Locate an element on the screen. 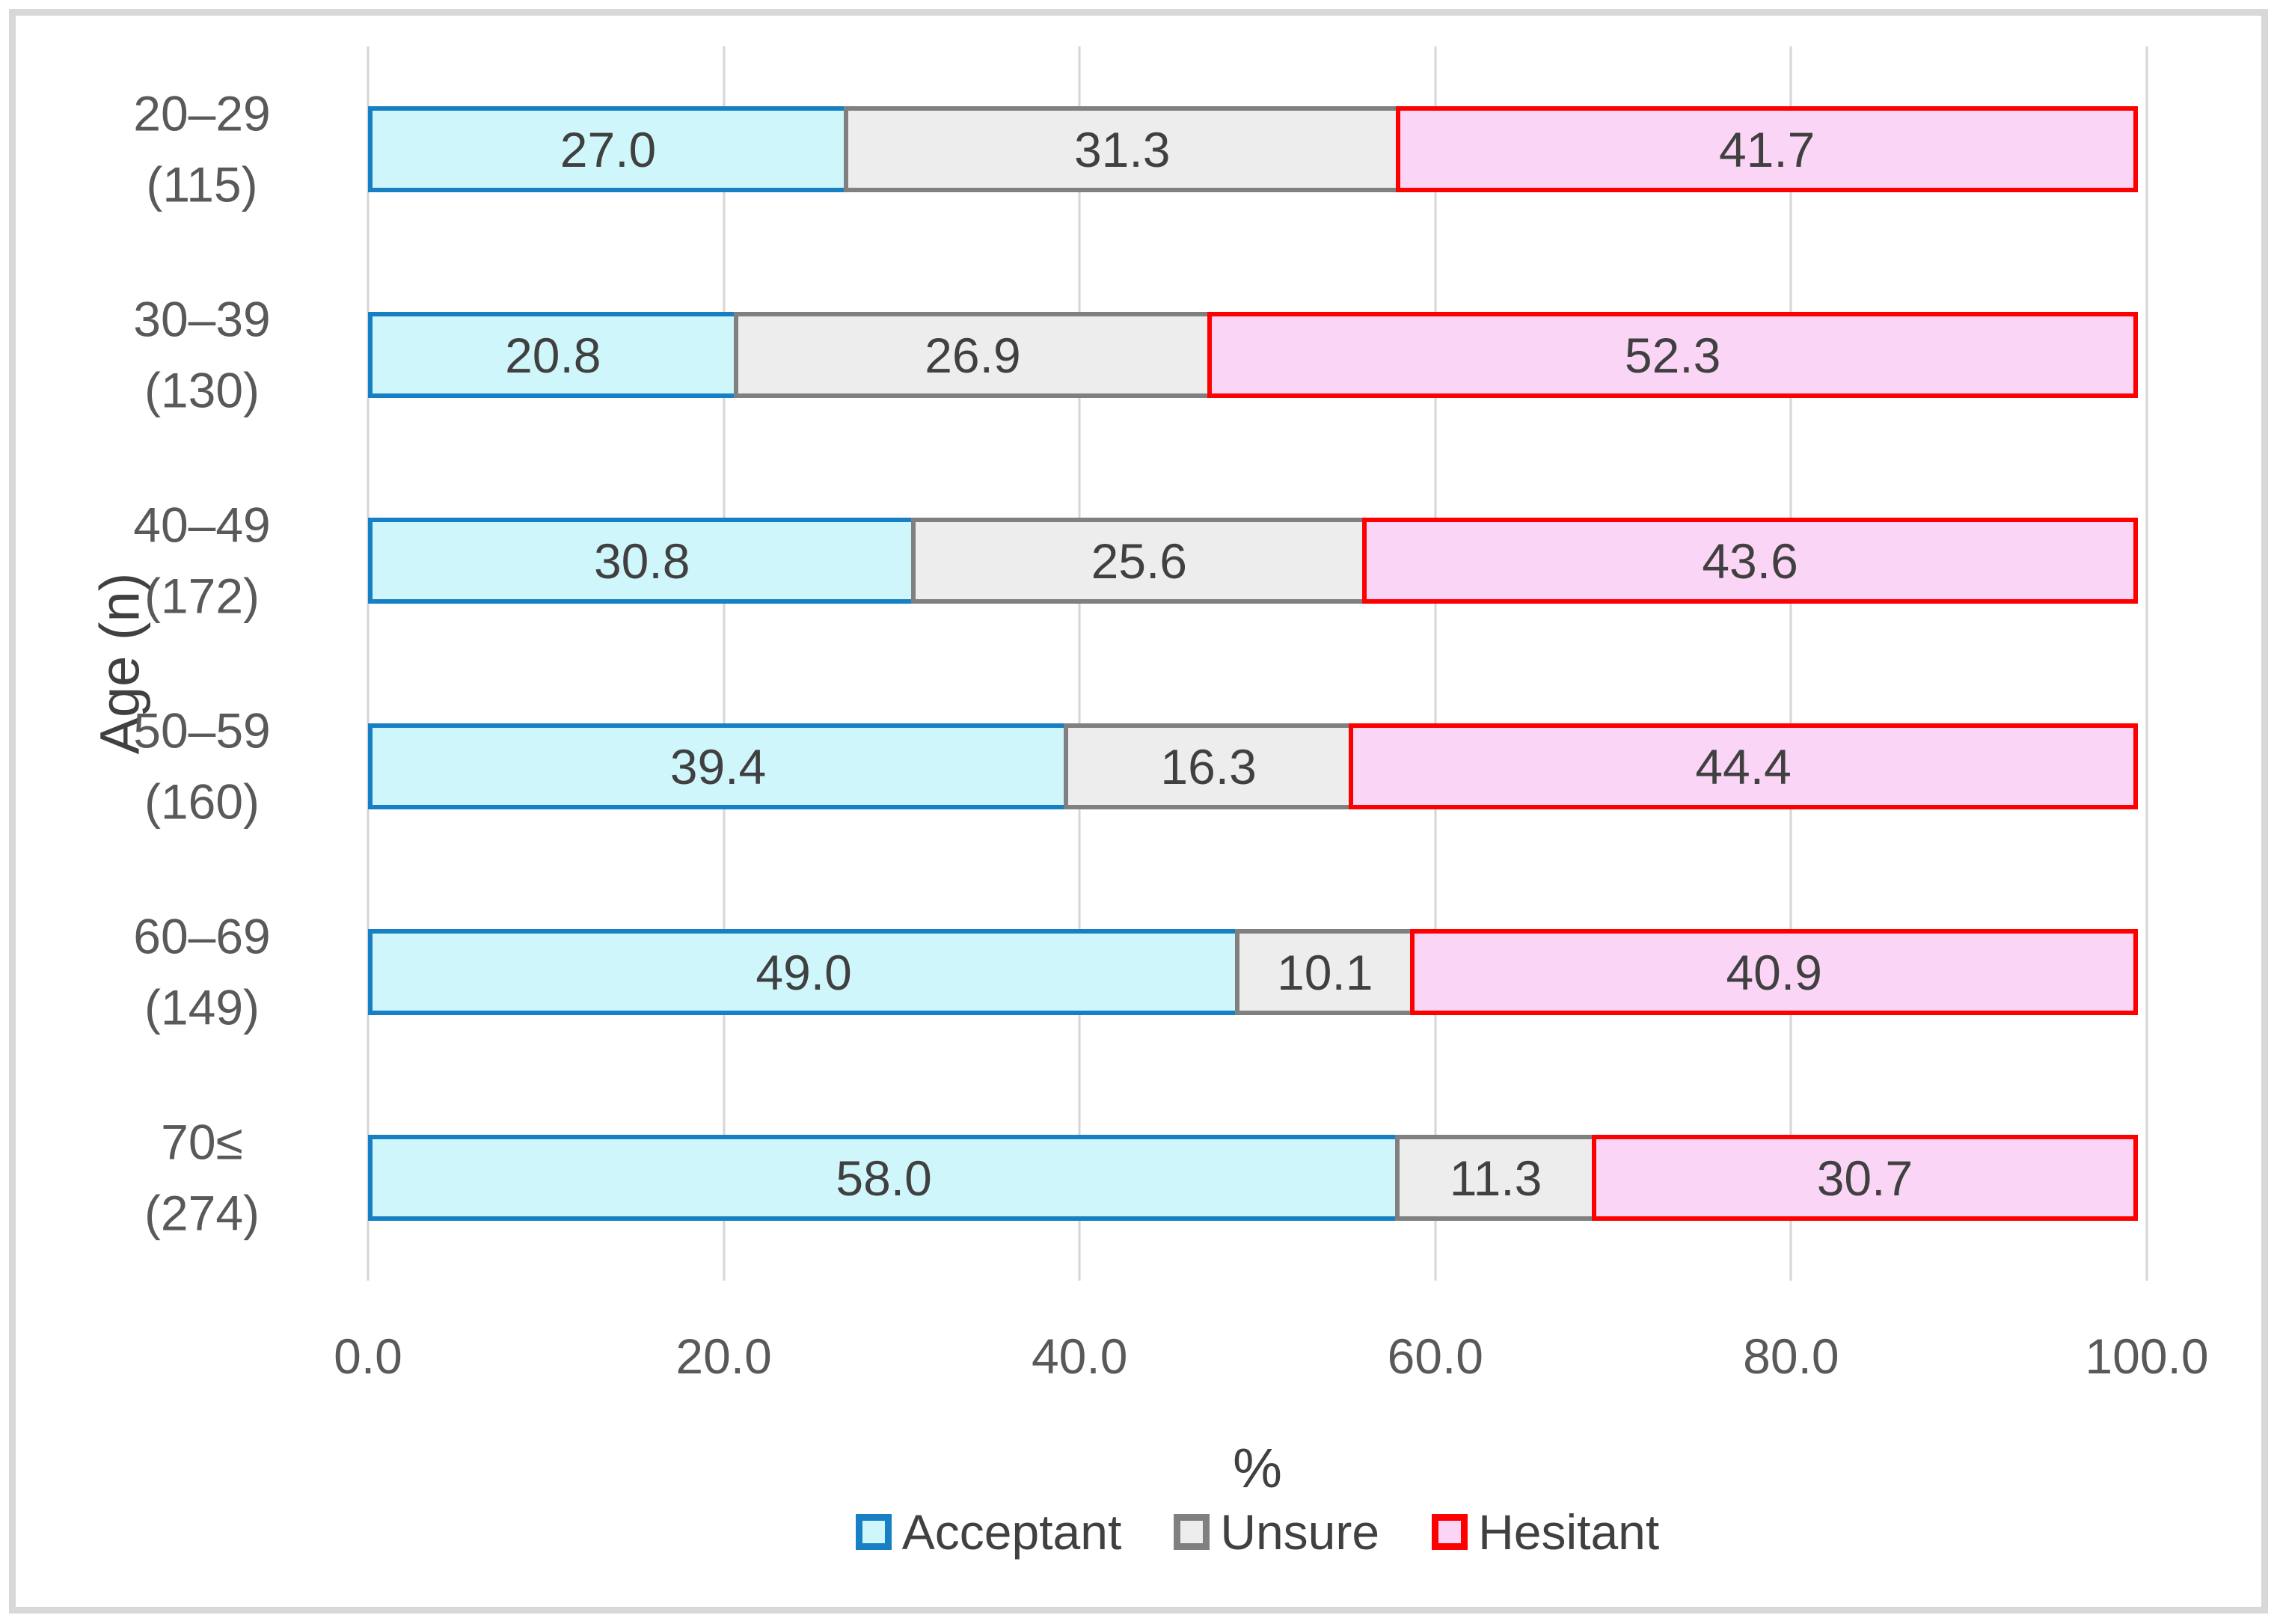  bar-segment-acceptant: 58.0 is located at coordinates (884, 1178).